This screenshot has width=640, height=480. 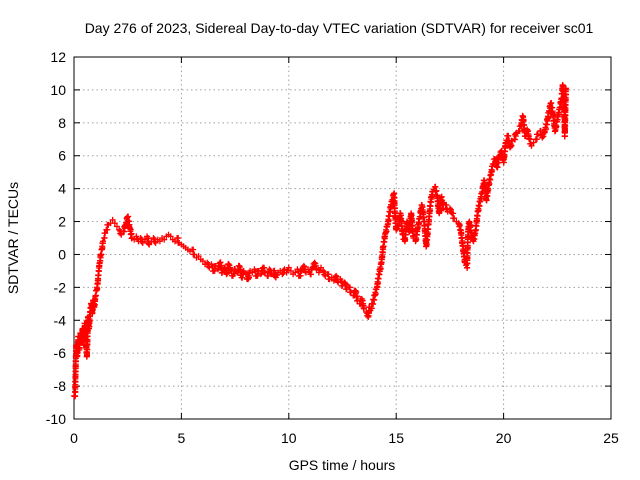 What do you see at coordinates (62, 156) in the screenshot?
I see `y-tick-label: 6` at bounding box center [62, 156].